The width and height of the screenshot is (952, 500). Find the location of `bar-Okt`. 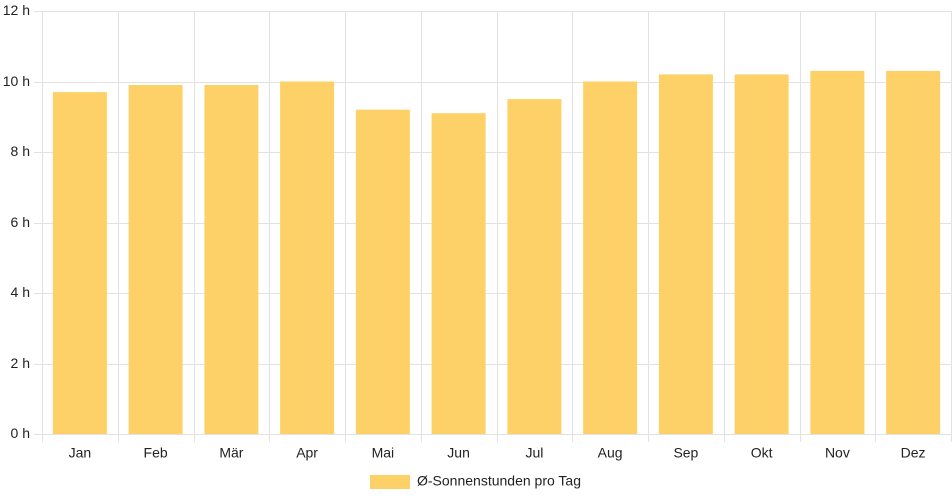

bar-Okt is located at coordinates (761, 254).